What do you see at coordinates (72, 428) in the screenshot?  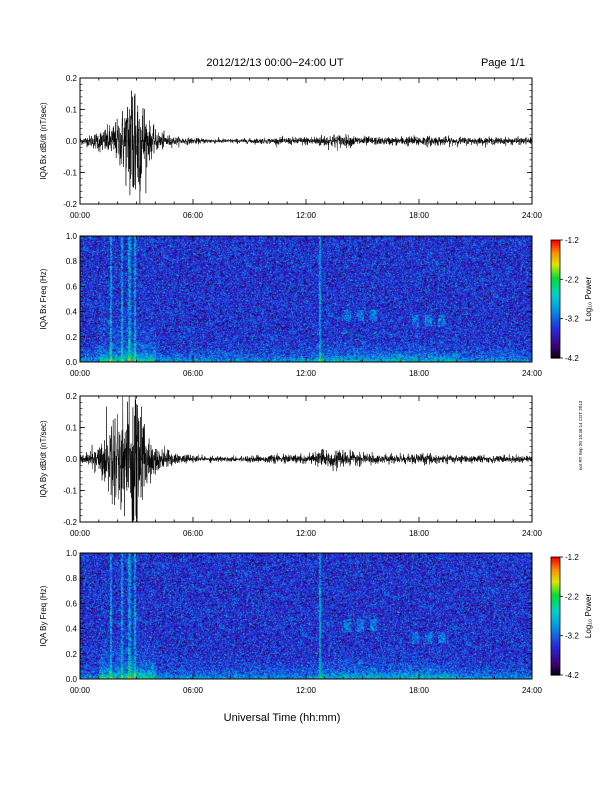 I see `y-tick-label: 0.1` at bounding box center [72, 428].